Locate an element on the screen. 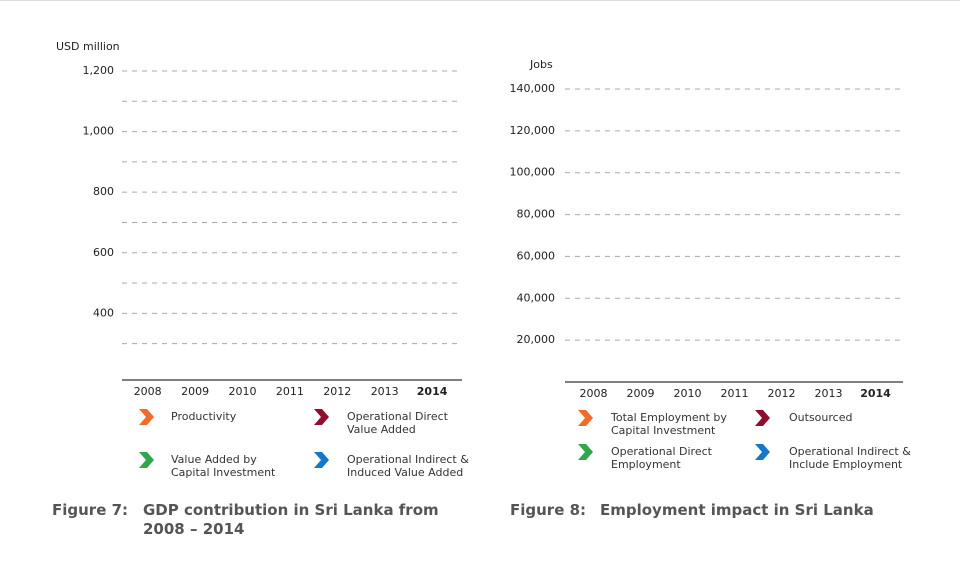 This screenshot has height=569, width=960. legend-label: Operational Direct Employment is located at coordinates (661, 458).